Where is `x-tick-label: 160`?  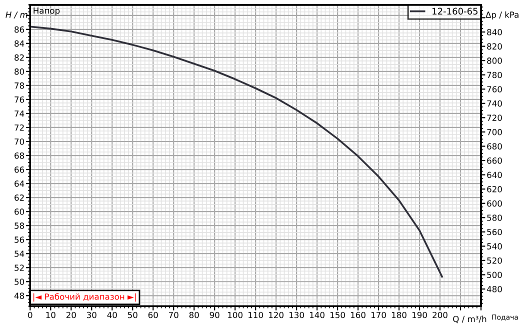 x-tick-label: 160 is located at coordinates (358, 315).